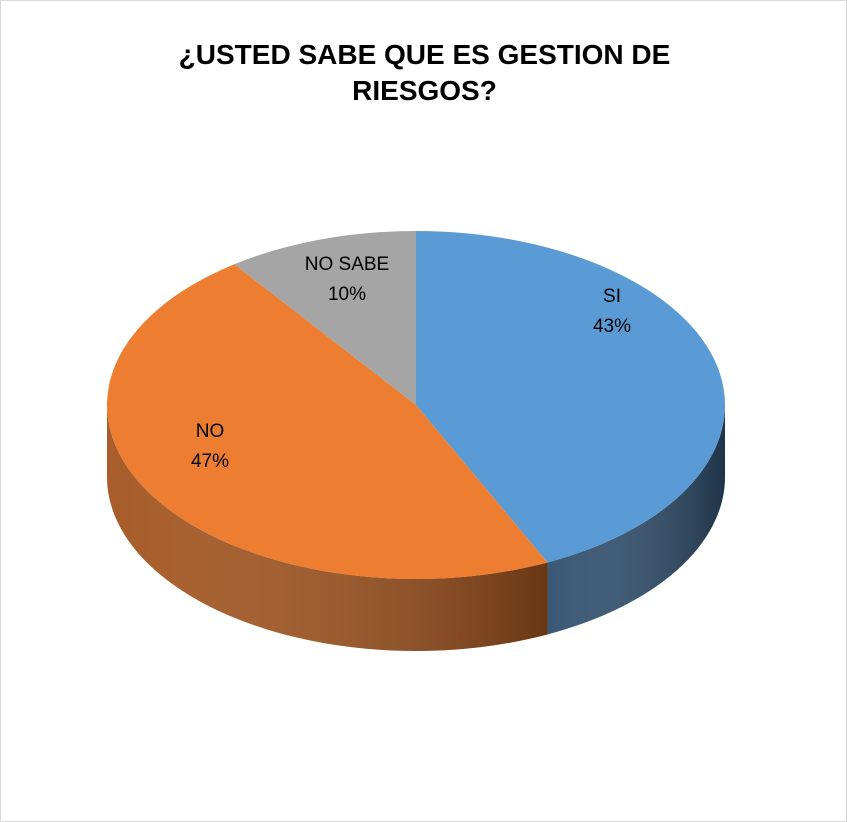 Image resolution: width=847 pixels, height=822 pixels. I want to click on pie-slice-si, so click(570, 397).